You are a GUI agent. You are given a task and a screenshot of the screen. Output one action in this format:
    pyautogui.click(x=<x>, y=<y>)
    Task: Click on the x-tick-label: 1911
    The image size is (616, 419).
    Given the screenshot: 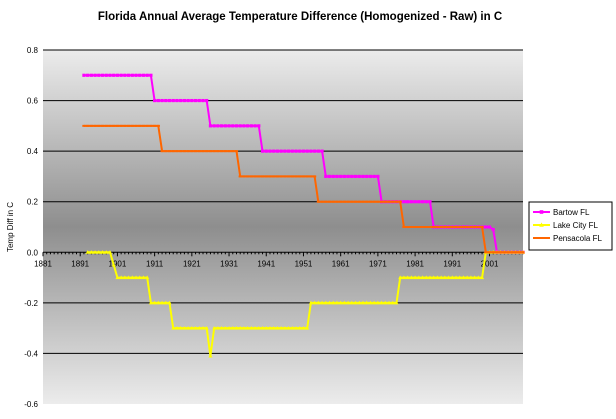 What is the action you would take?
    pyautogui.click(x=155, y=263)
    